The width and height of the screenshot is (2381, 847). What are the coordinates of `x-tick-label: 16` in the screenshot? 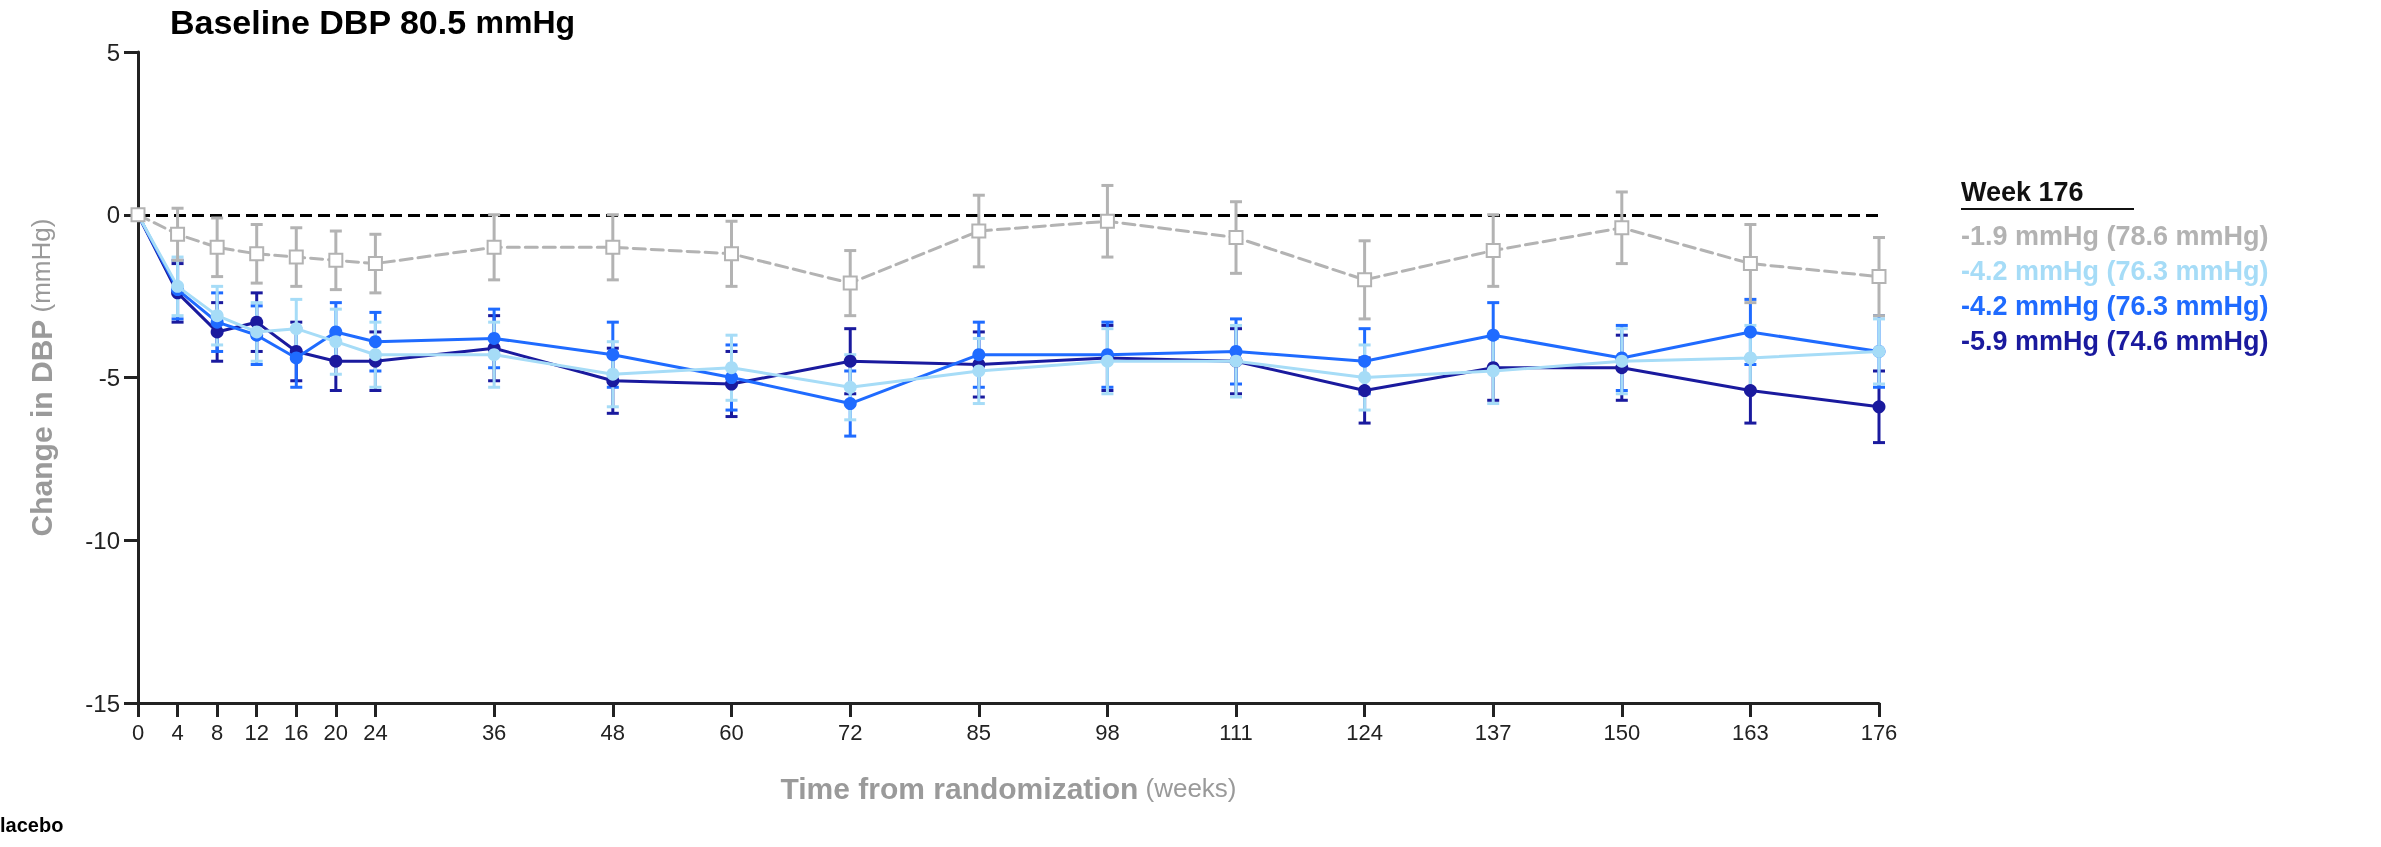 It's located at (296, 732).